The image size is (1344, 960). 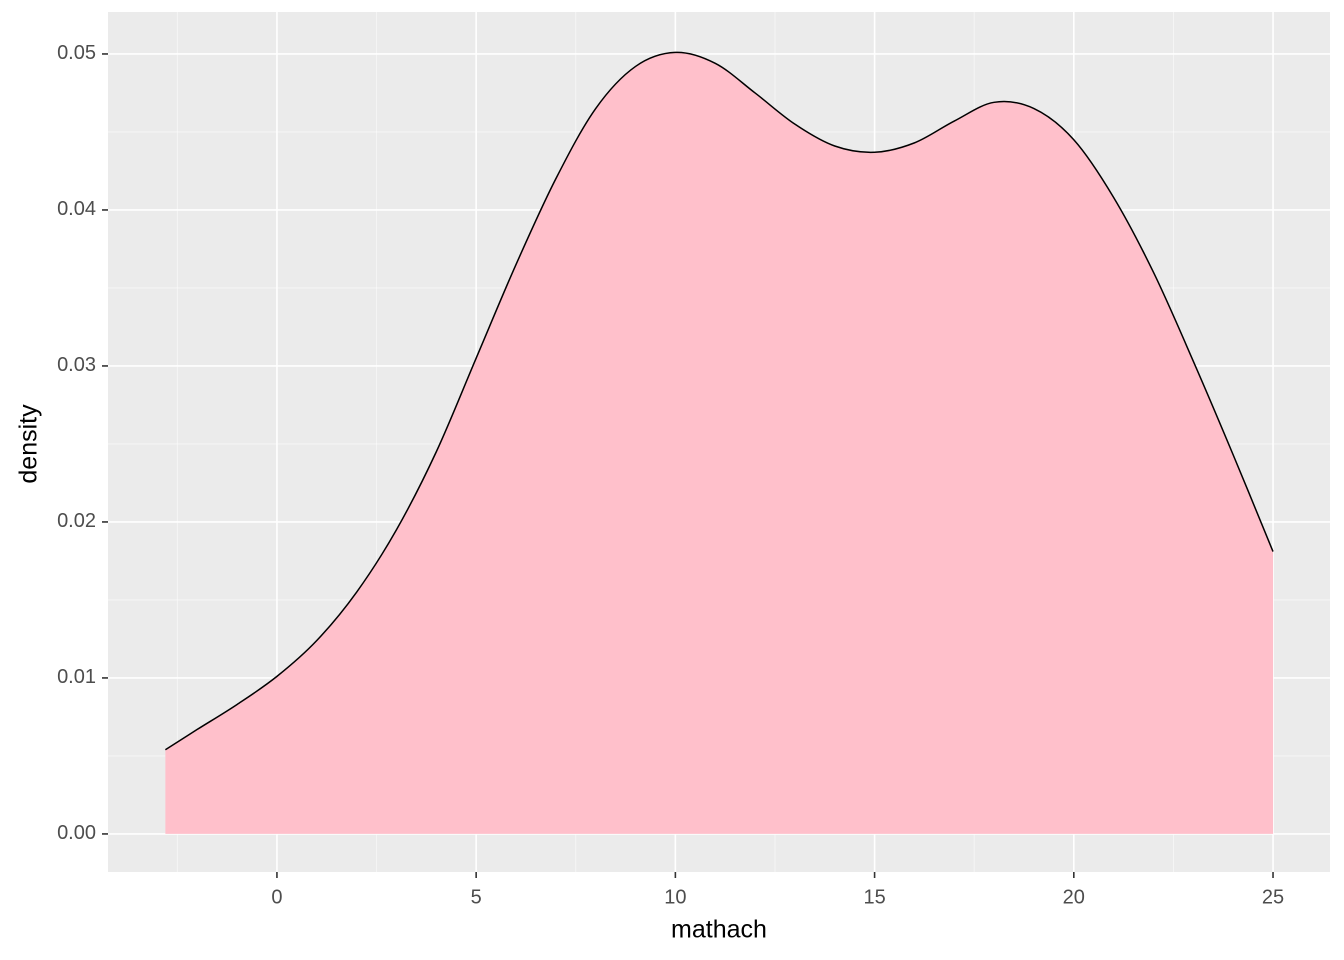 I want to click on y-tick-label: 0.03, so click(x=76, y=365).